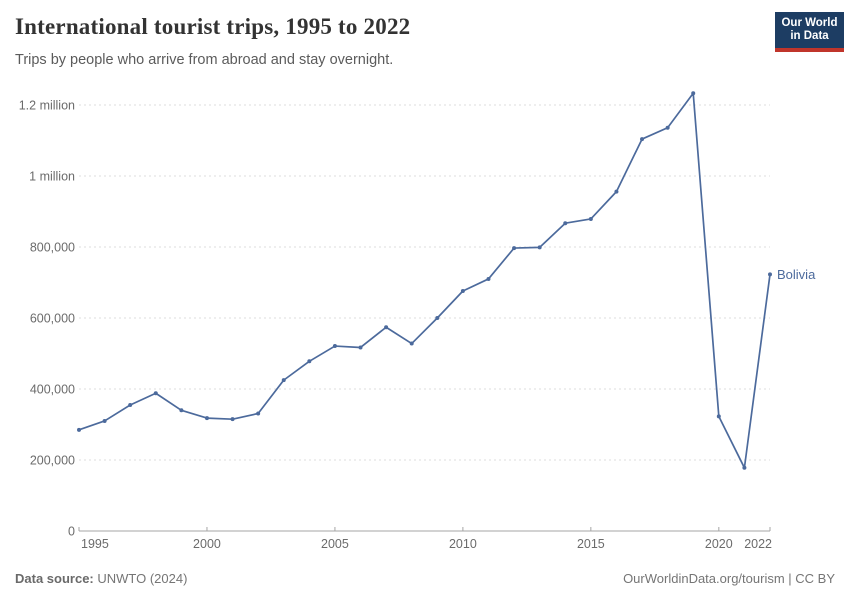 This screenshot has width=850, height=600. What do you see at coordinates (463, 544) in the screenshot?
I see `x-tick-label: 2010` at bounding box center [463, 544].